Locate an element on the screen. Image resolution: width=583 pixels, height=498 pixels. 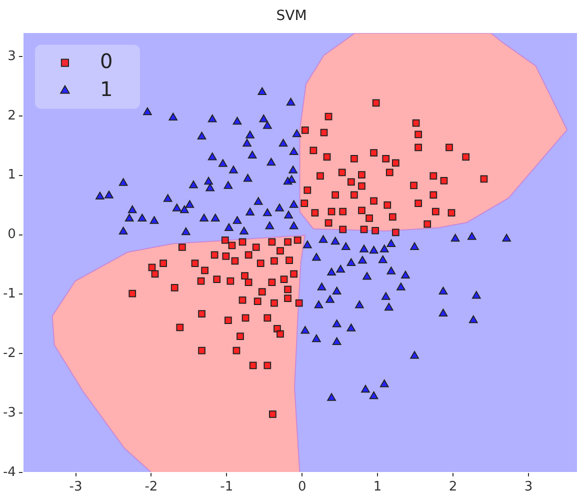
x-tick-label: 3 is located at coordinates (528, 487).